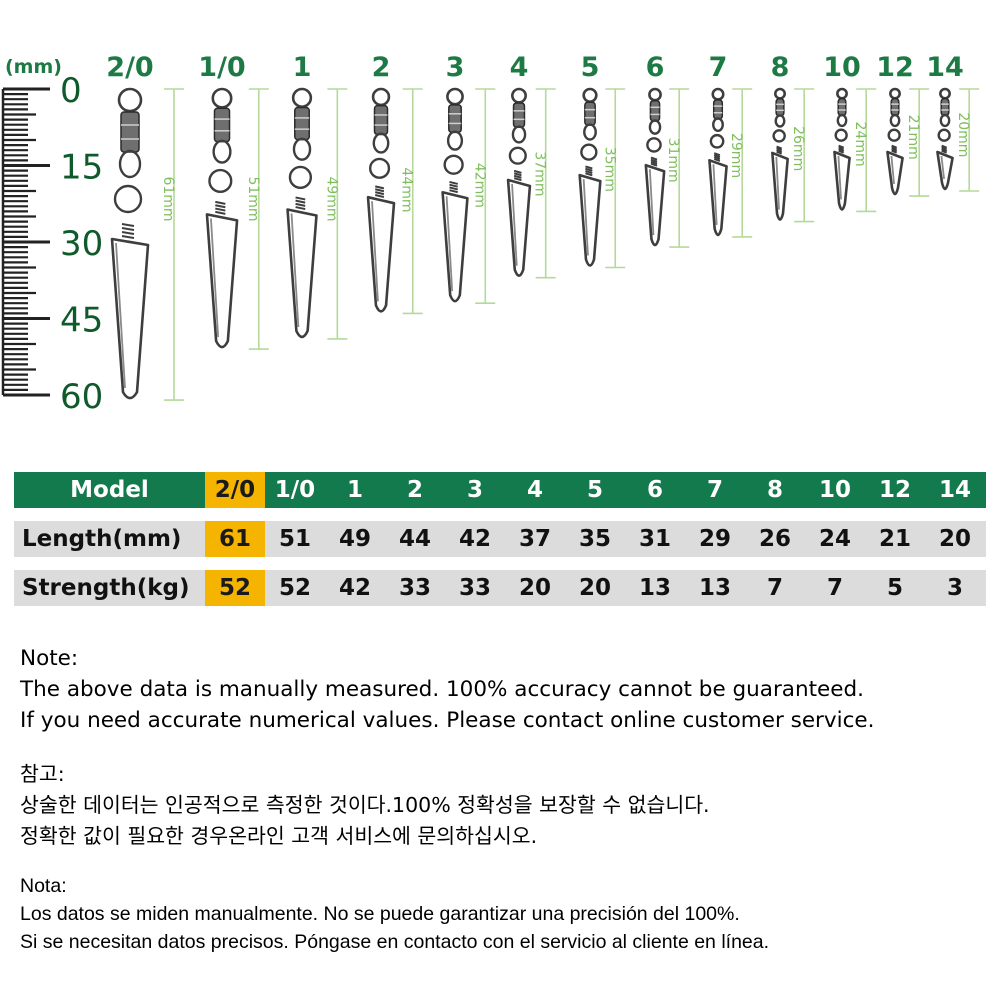 This screenshot has width=1000, height=1000. Describe the element at coordinates (798, 148) in the screenshot. I see `measurement-label: 26mm` at that location.